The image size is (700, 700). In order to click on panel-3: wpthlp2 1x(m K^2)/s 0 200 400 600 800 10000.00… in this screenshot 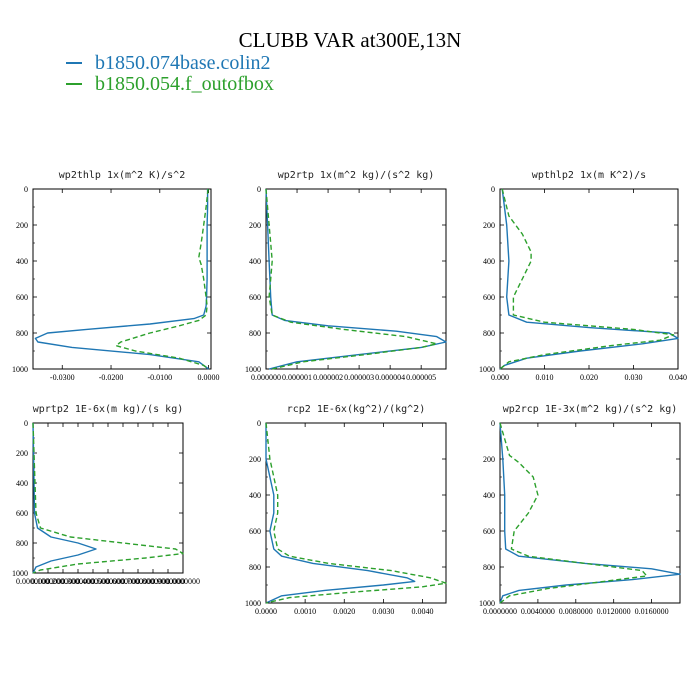, I will do `click(583, 276)`.